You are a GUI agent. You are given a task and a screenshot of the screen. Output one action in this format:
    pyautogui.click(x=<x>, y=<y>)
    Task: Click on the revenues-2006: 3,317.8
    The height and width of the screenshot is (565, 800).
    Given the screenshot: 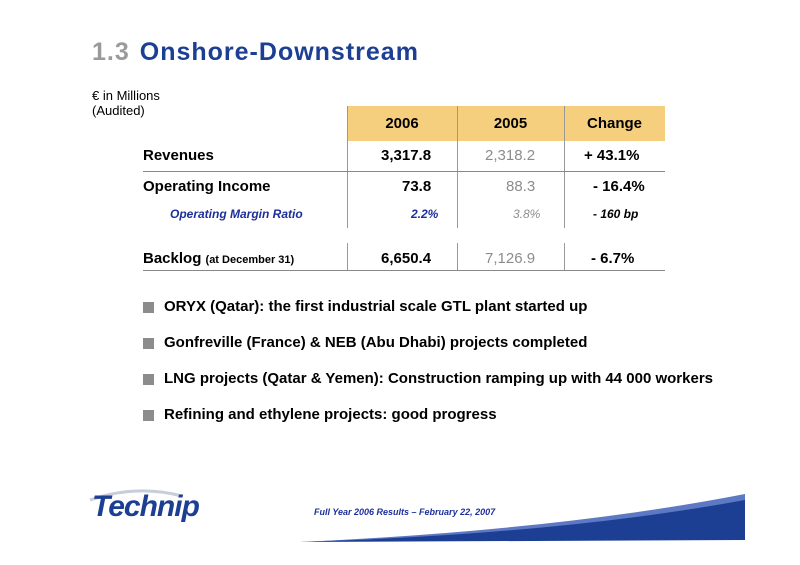 What is the action you would take?
    pyautogui.click(x=406, y=155)
    